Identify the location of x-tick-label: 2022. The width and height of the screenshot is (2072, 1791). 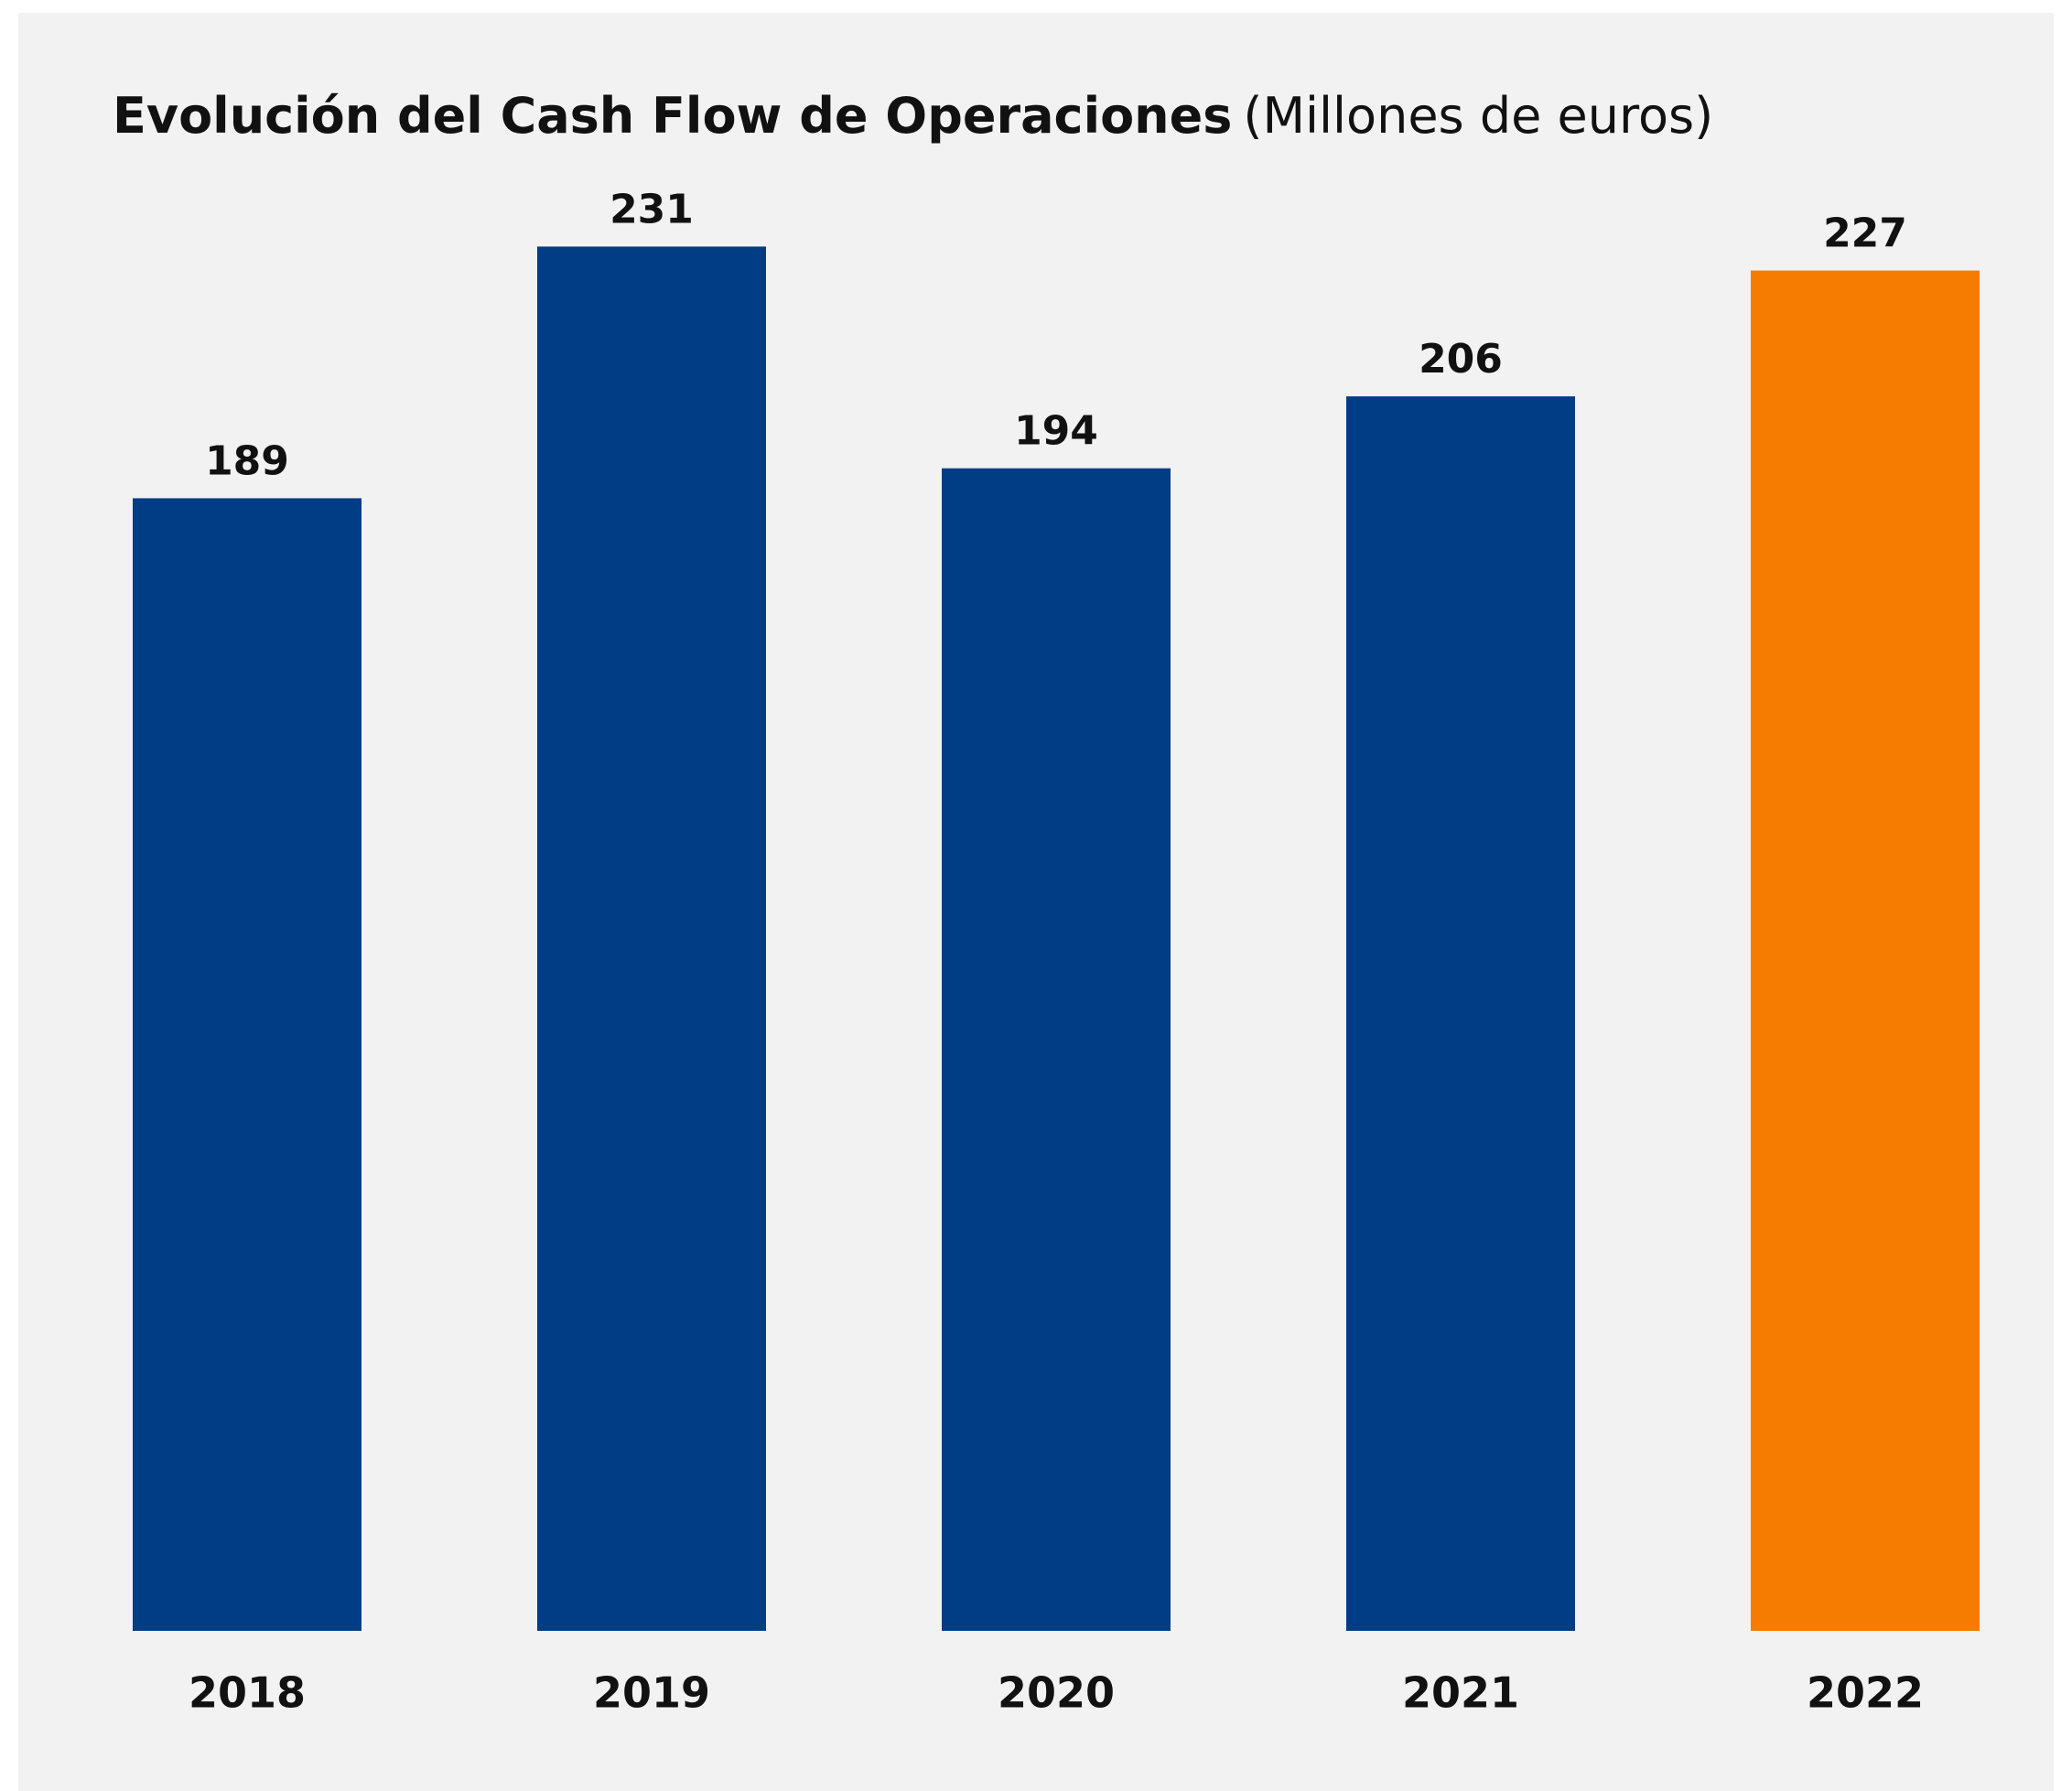
(1865, 1693).